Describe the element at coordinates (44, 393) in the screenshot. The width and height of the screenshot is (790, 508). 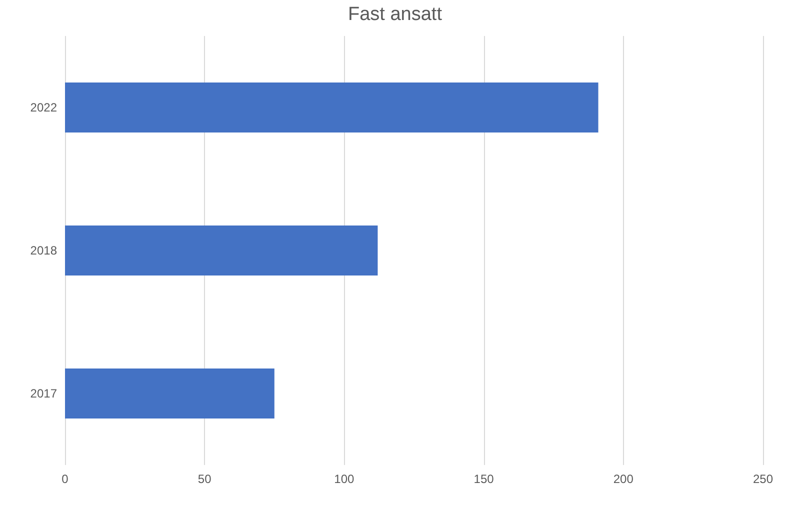
I see `y-tick-label: 2017` at that location.